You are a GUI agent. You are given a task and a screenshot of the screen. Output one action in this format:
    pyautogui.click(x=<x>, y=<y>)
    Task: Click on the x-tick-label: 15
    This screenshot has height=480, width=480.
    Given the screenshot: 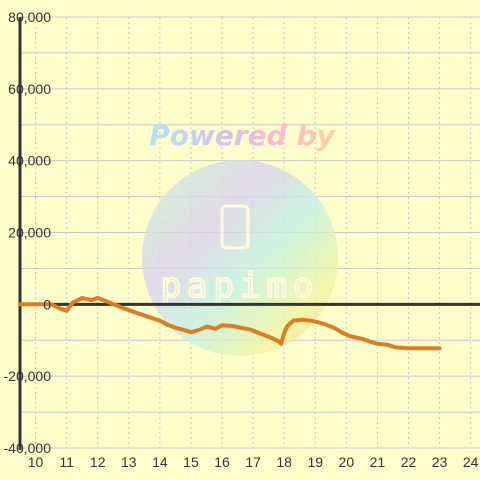 What is the action you would take?
    pyautogui.click(x=191, y=462)
    